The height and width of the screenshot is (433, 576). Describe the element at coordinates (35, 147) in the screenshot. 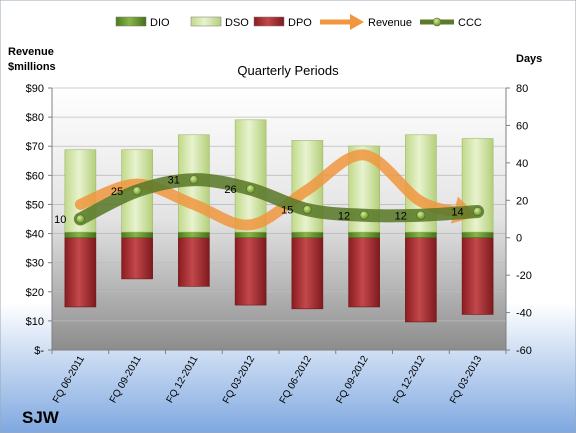

I see `left-tick-label: $70` at that location.